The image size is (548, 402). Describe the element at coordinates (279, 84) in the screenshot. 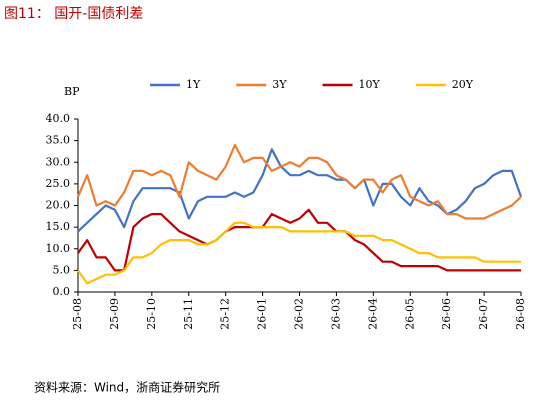

I see `legend-label: 3Y` at that location.